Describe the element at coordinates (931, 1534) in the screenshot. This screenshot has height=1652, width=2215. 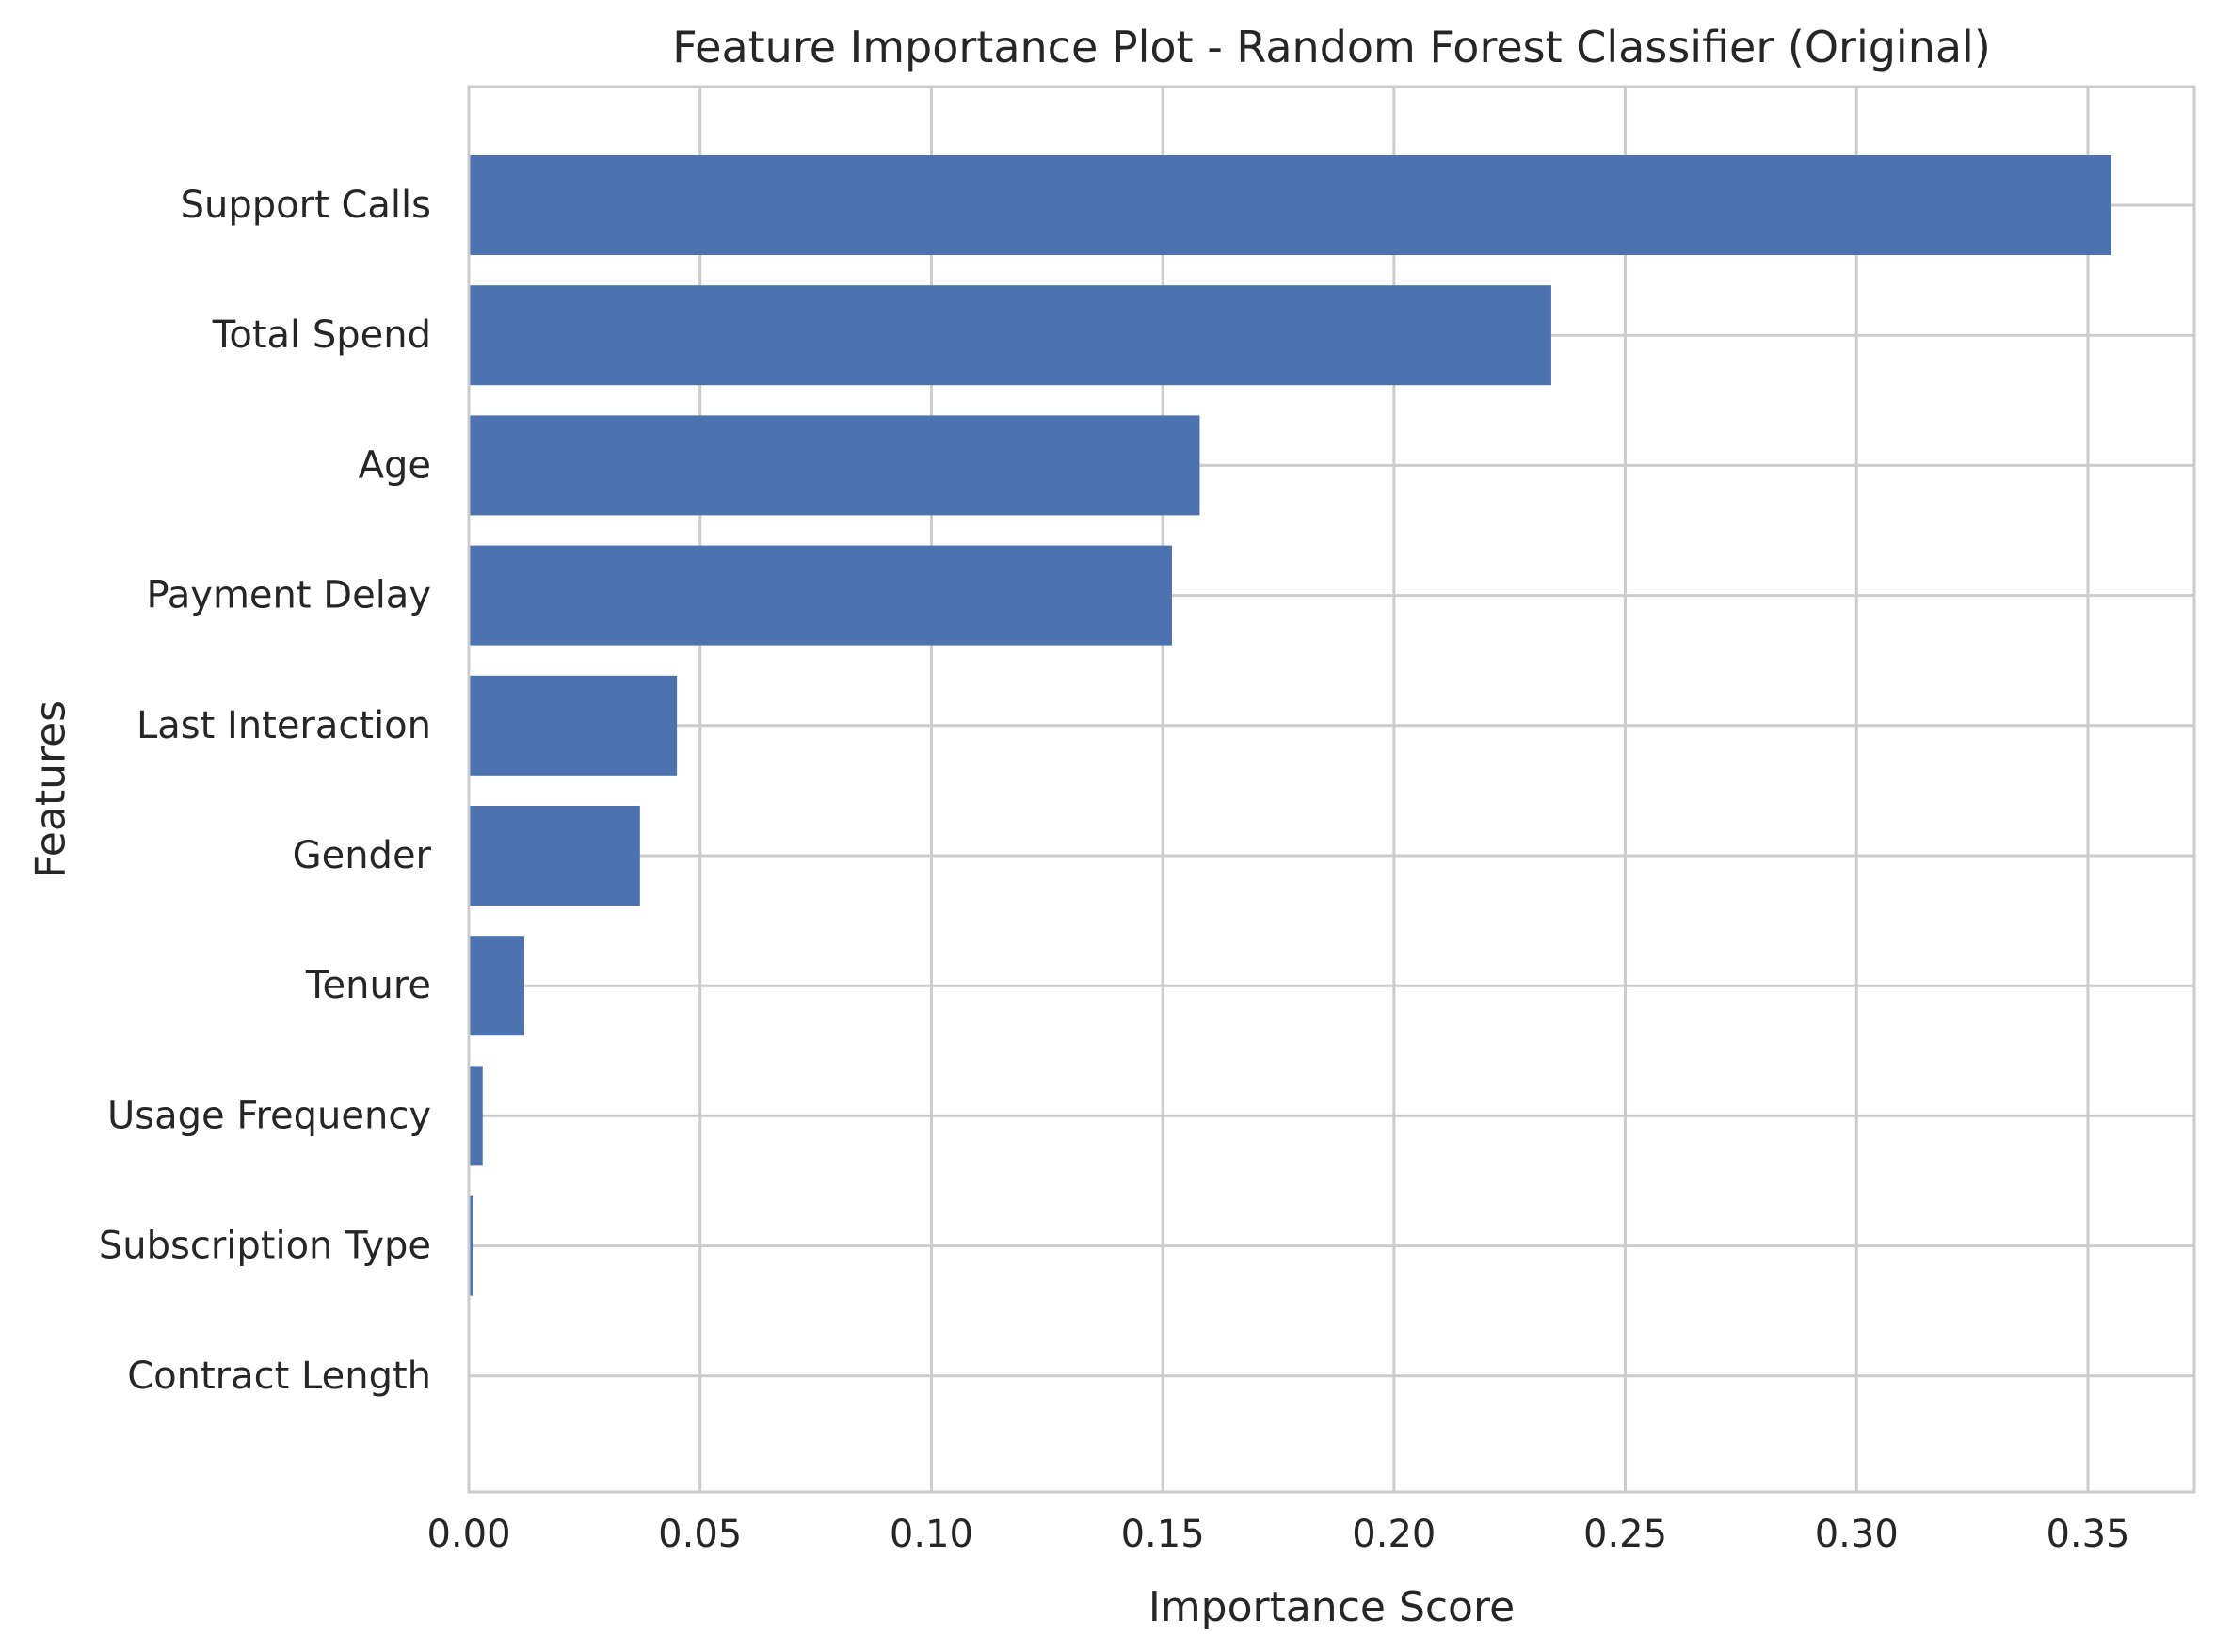
I see `x-tick-label: 0.10` at that location.